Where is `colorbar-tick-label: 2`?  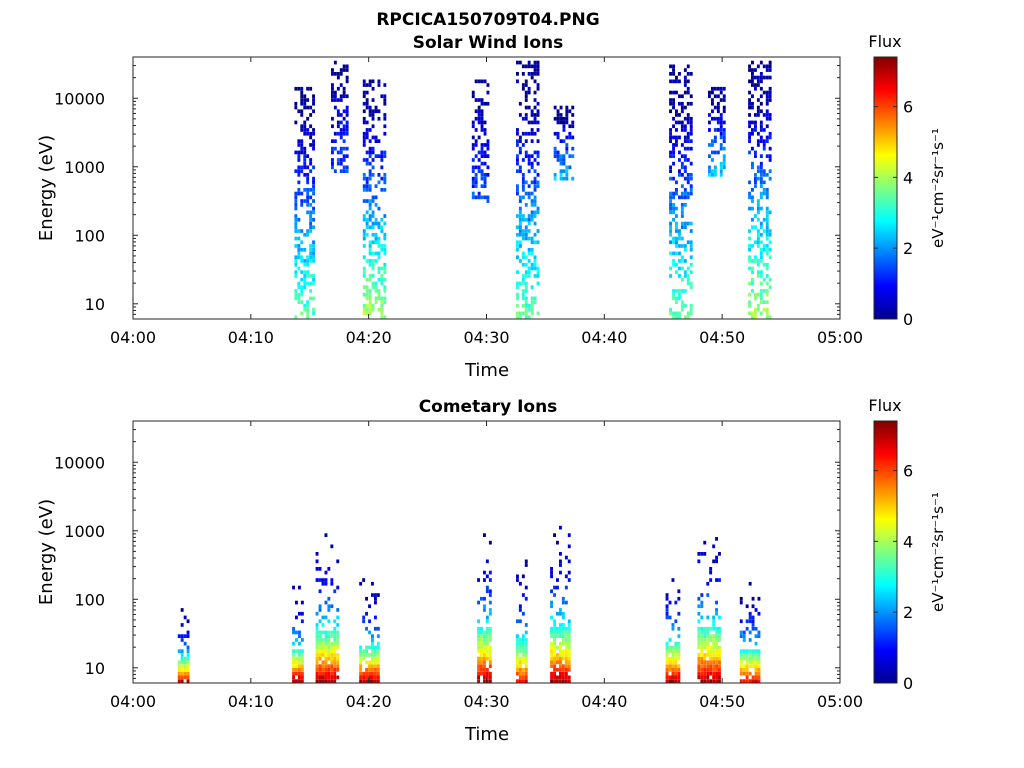 colorbar-tick-label: 2 is located at coordinates (908, 248).